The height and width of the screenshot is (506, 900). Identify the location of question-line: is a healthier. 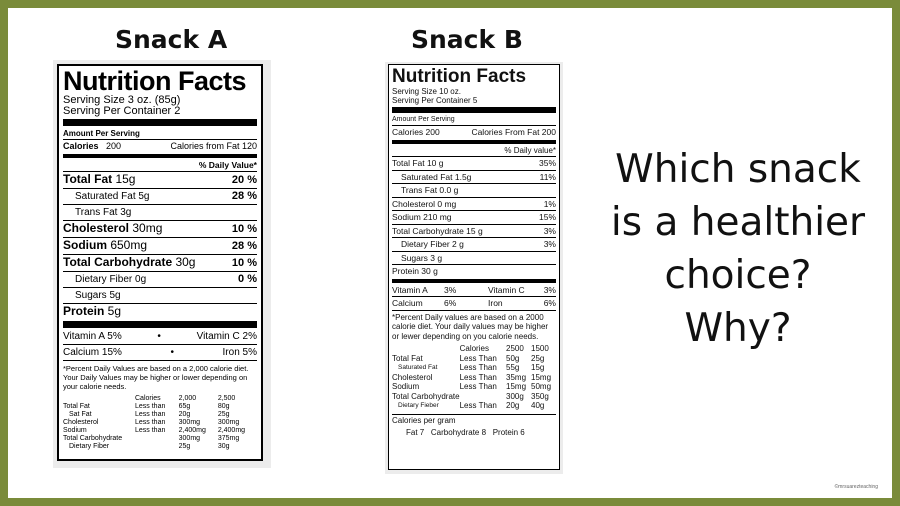
(738, 222).